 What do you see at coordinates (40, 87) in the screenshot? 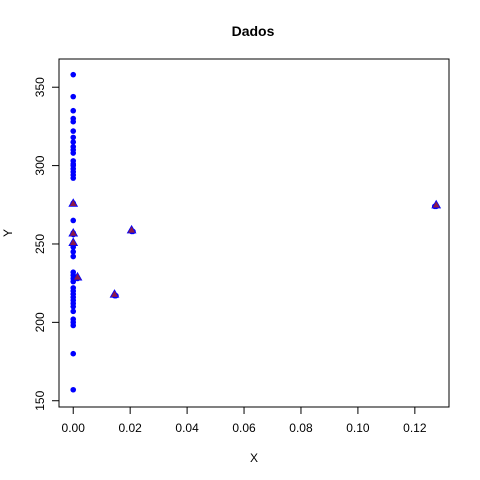
I see `y-tick-label: 350` at bounding box center [40, 87].